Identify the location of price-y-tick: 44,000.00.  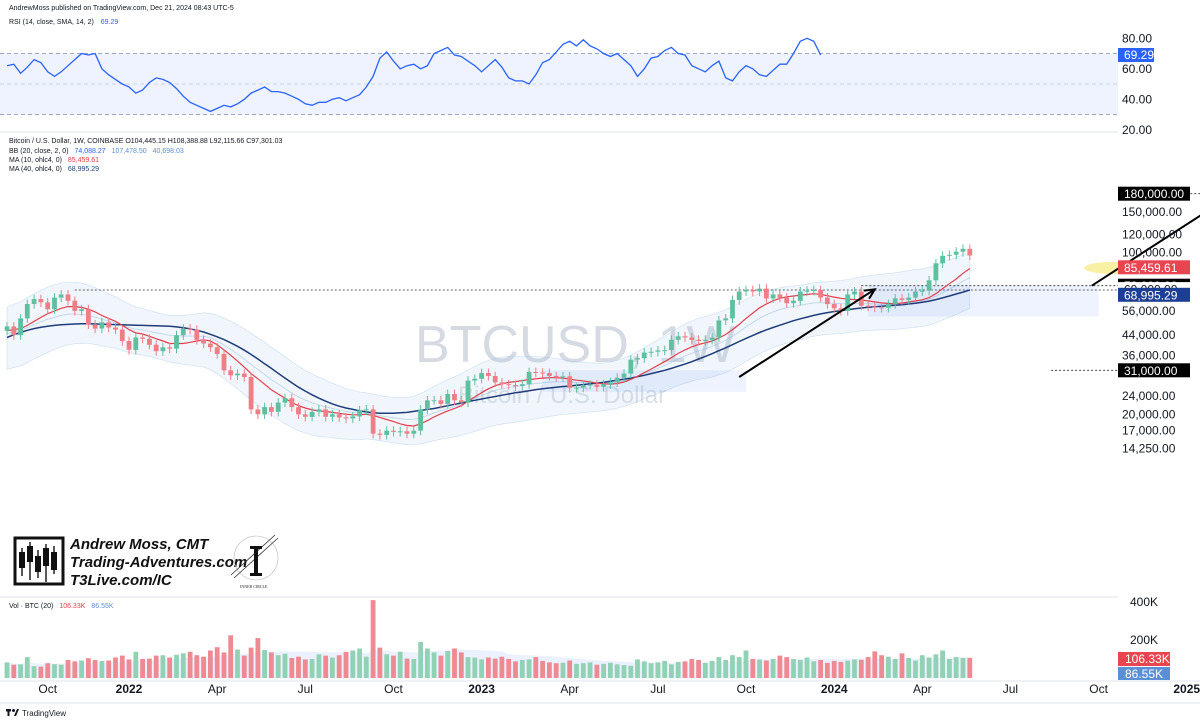
(1149, 335).